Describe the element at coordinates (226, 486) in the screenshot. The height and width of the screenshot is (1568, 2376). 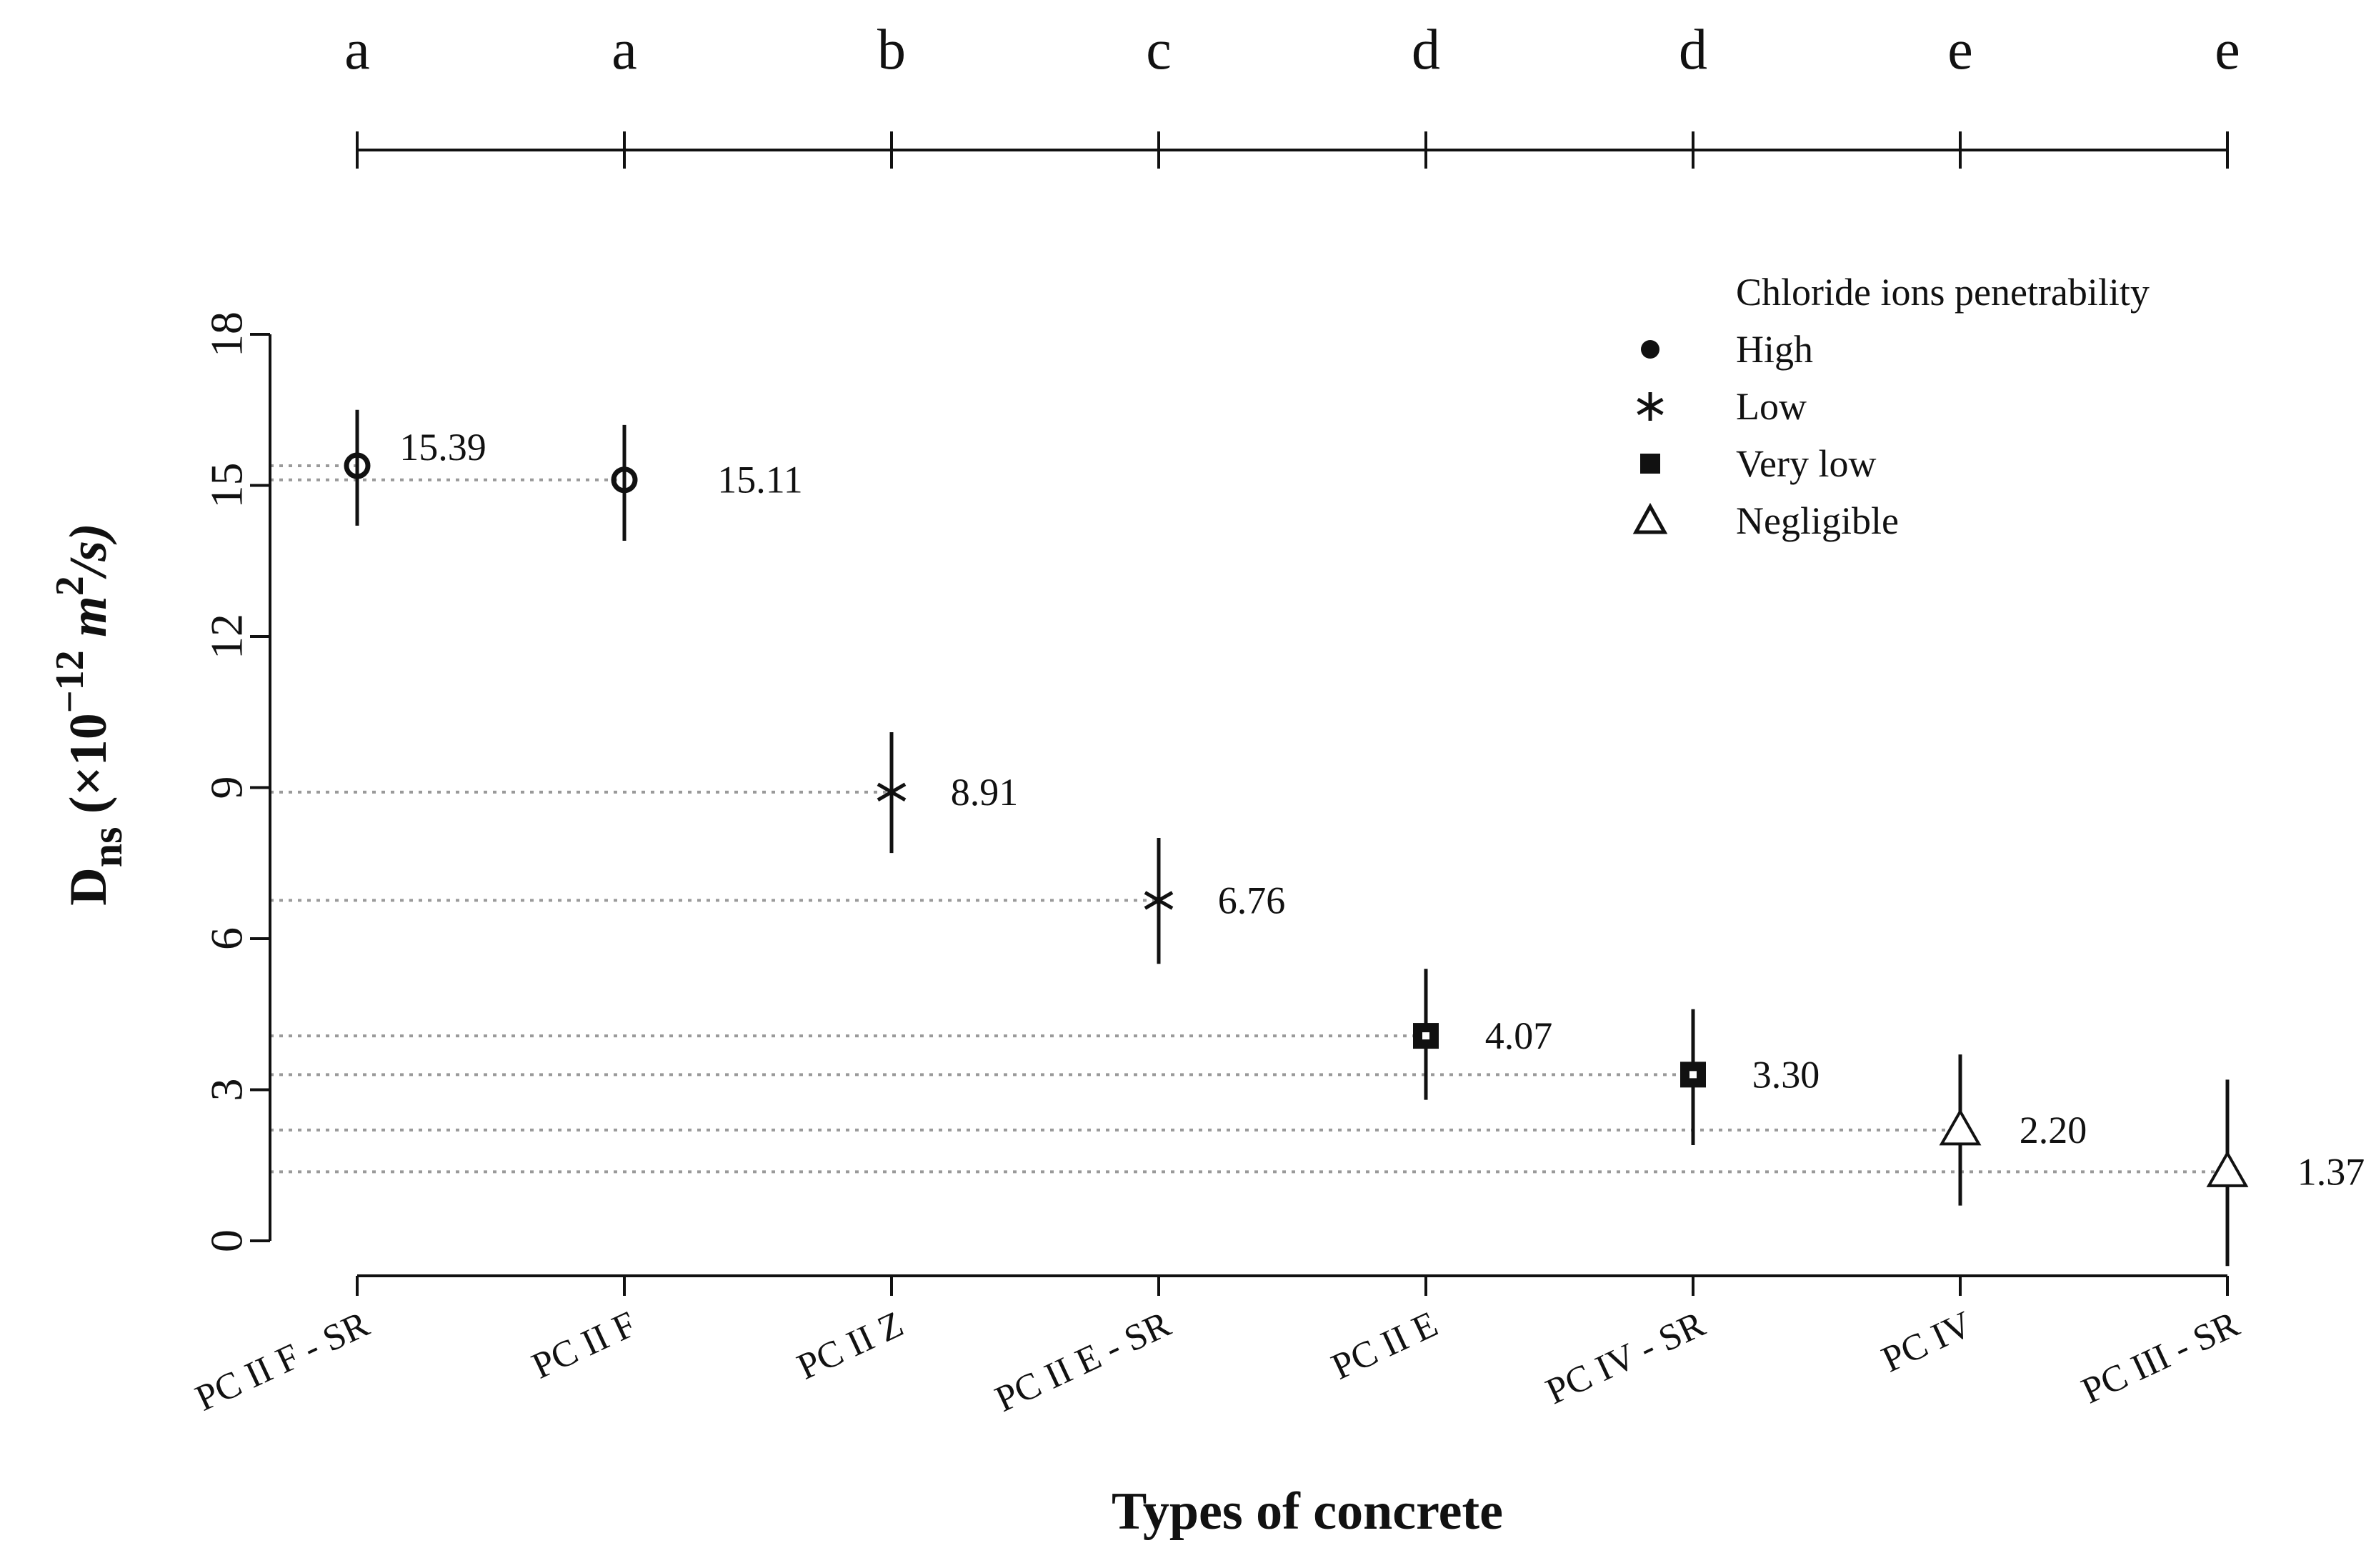
I see `y-tick-label: 15` at that location.